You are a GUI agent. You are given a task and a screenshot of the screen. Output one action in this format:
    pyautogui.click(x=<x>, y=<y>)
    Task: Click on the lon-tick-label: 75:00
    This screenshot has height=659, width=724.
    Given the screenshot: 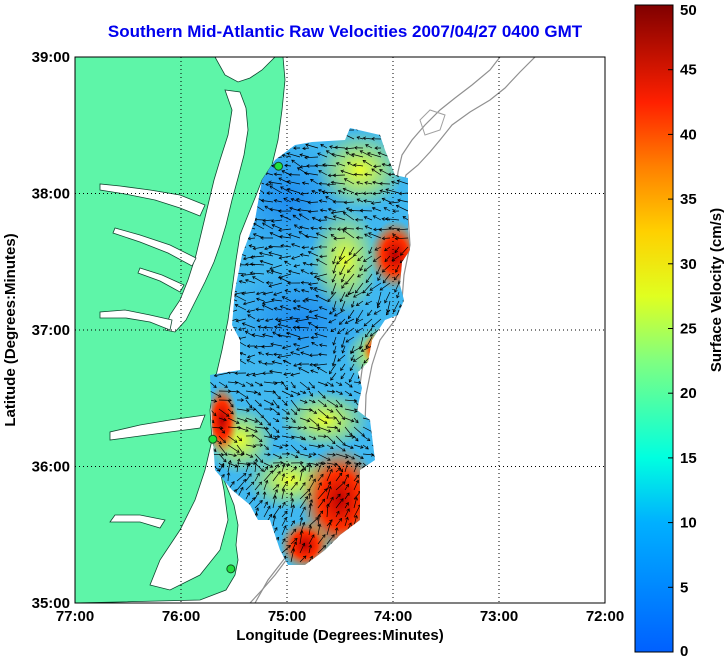 What is the action you would take?
    pyautogui.click(x=287, y=616)
    